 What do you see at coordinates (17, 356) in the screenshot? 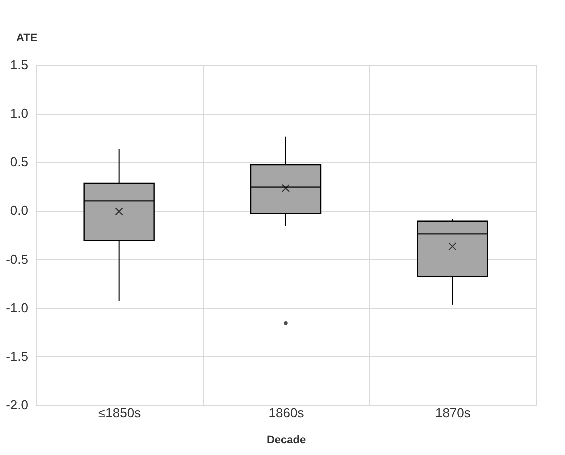
I see `y-tick-label: -1.5` at bounding box center [17, 356].